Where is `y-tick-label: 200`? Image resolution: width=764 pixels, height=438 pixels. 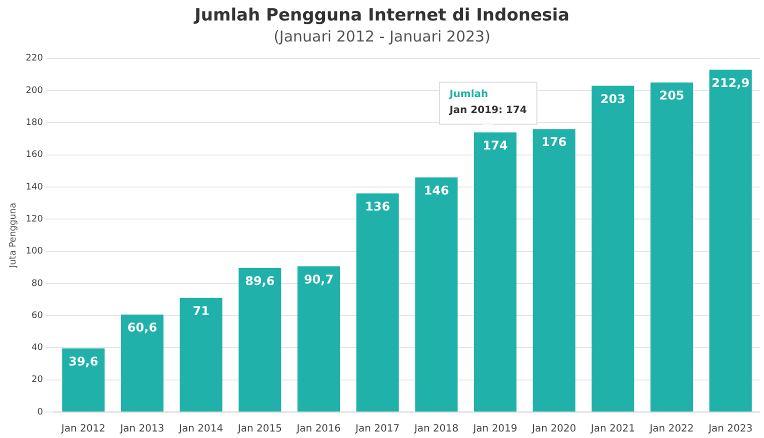
y-tick-label: 200 is located at coordinates (35, 91).